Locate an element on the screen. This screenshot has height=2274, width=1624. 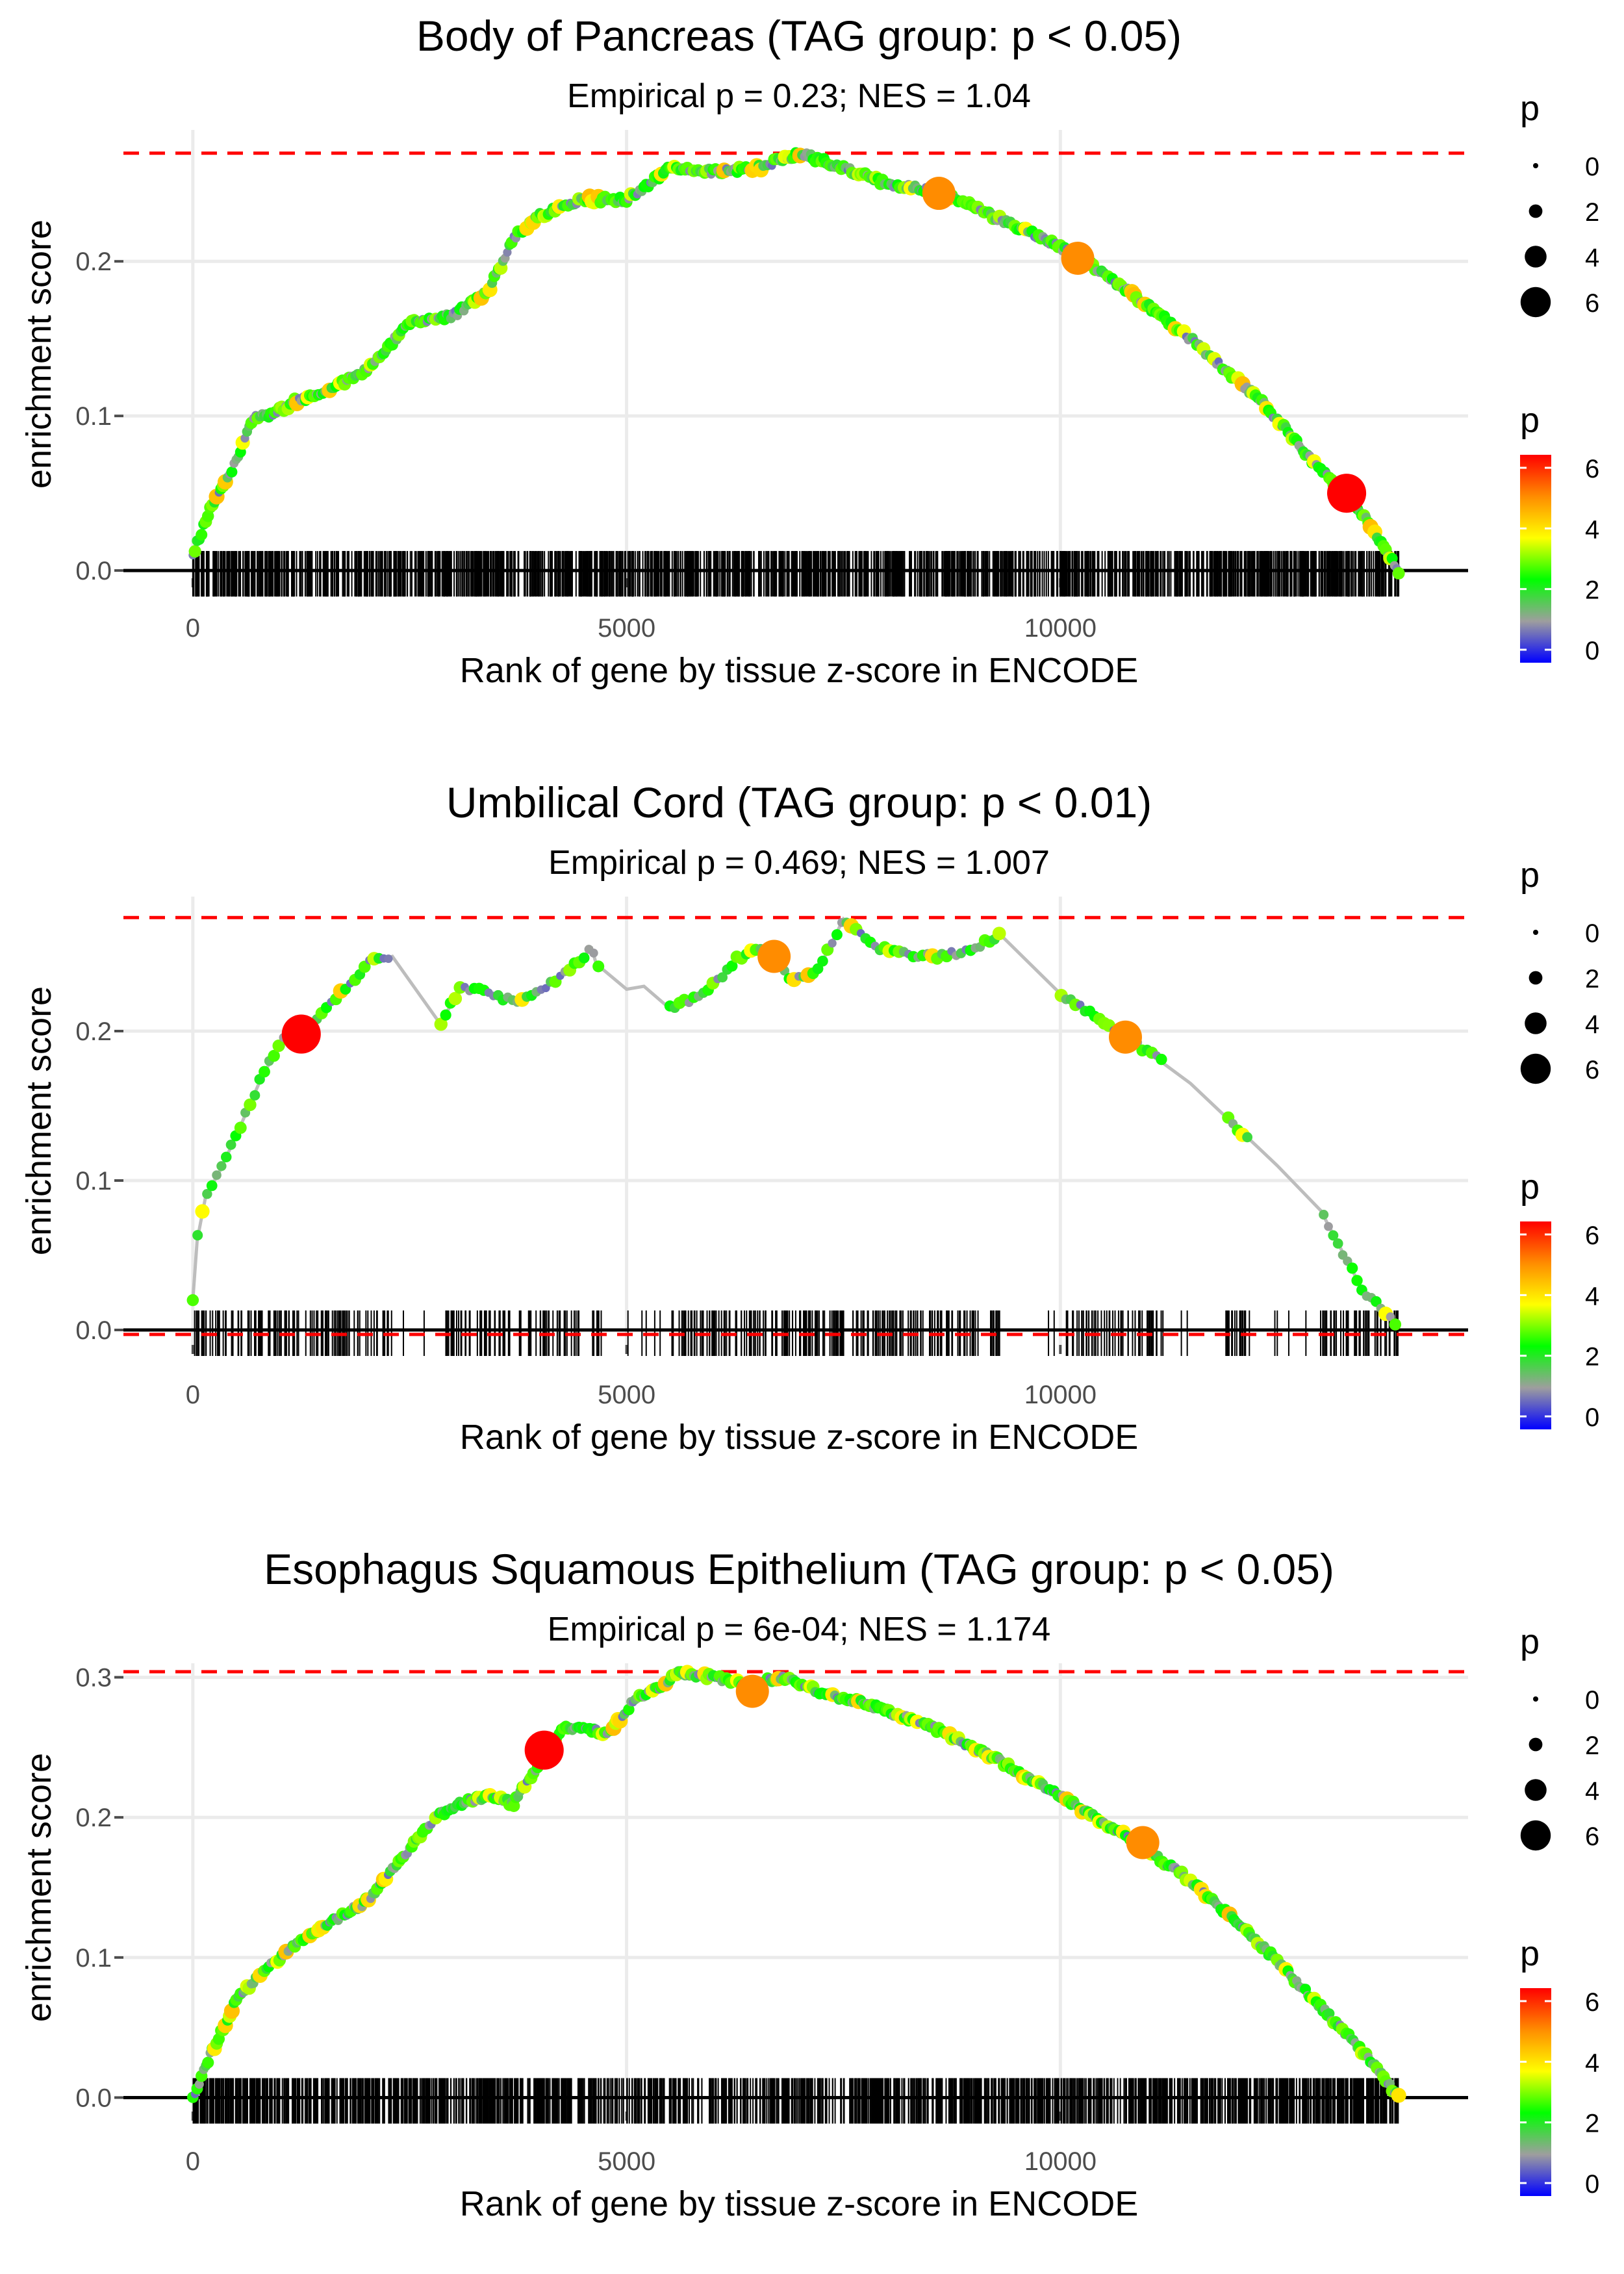
chart-subtitle: Empirical p = 6e-04; NES = 1.174 is located at coordinates (799, 1629).